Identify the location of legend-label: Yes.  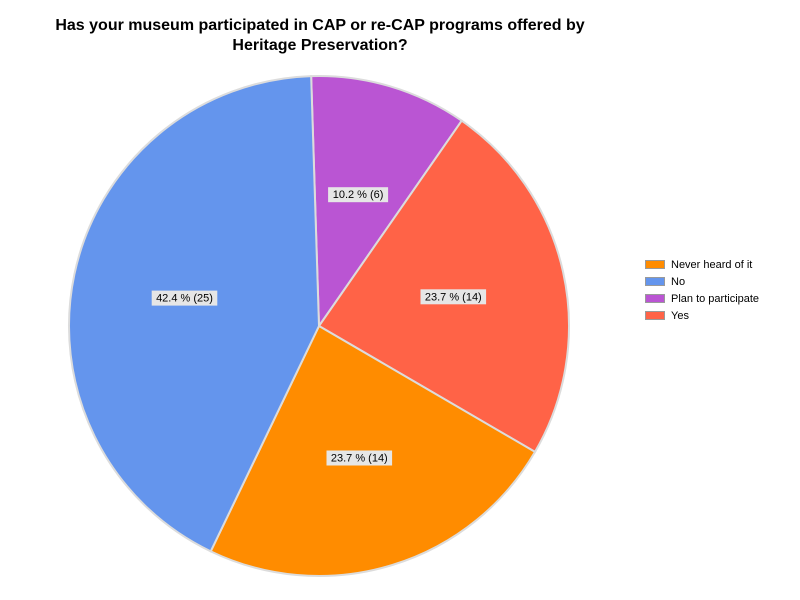
(680, 315).